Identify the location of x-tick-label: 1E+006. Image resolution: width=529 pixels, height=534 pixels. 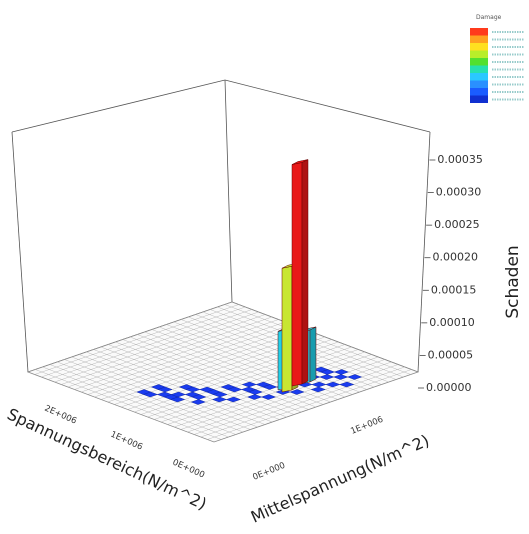
(126, 441).